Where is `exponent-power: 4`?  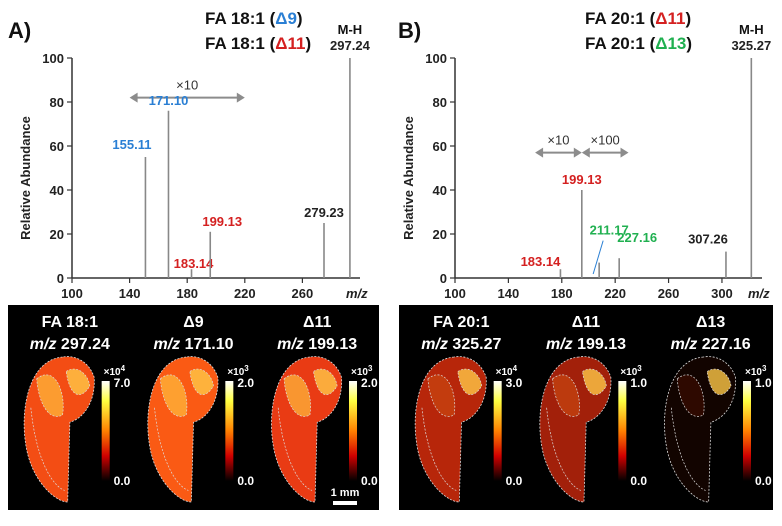 exponent-power: 4 is located at coordinates (515, 368).